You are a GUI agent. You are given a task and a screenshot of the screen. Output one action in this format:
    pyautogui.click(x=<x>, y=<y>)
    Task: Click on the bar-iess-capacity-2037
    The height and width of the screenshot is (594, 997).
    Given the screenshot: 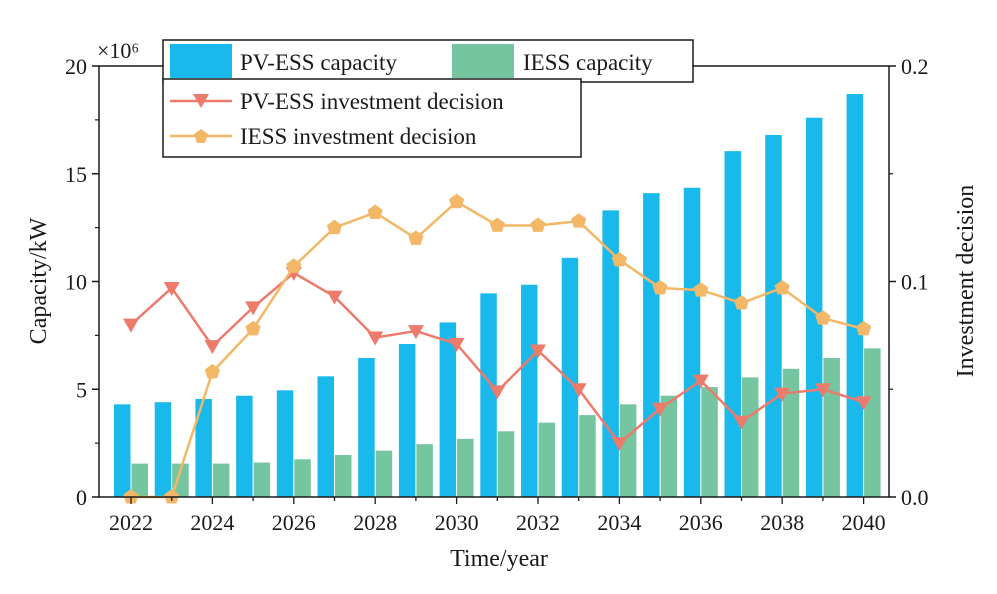 What is the action you would take?
    pyautogui.click(x=750, y=437)
    